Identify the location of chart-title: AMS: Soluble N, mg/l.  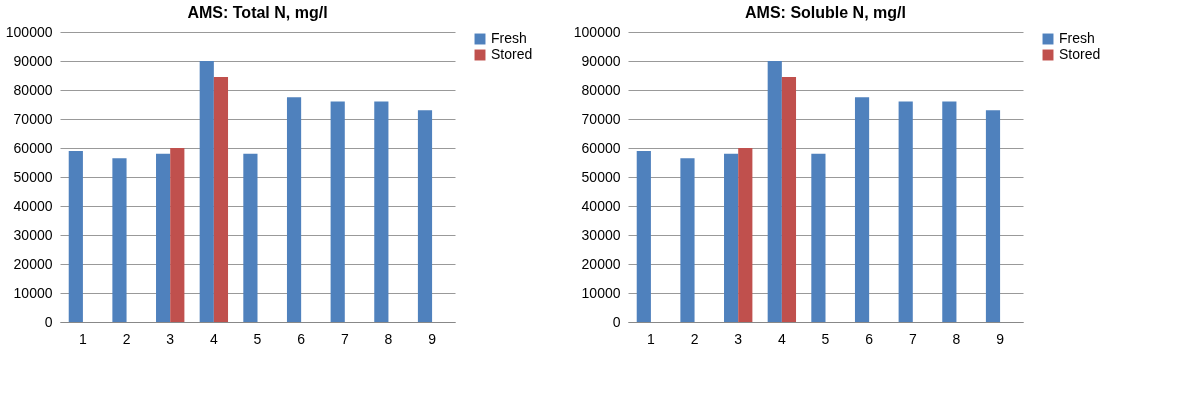
(825, 12).